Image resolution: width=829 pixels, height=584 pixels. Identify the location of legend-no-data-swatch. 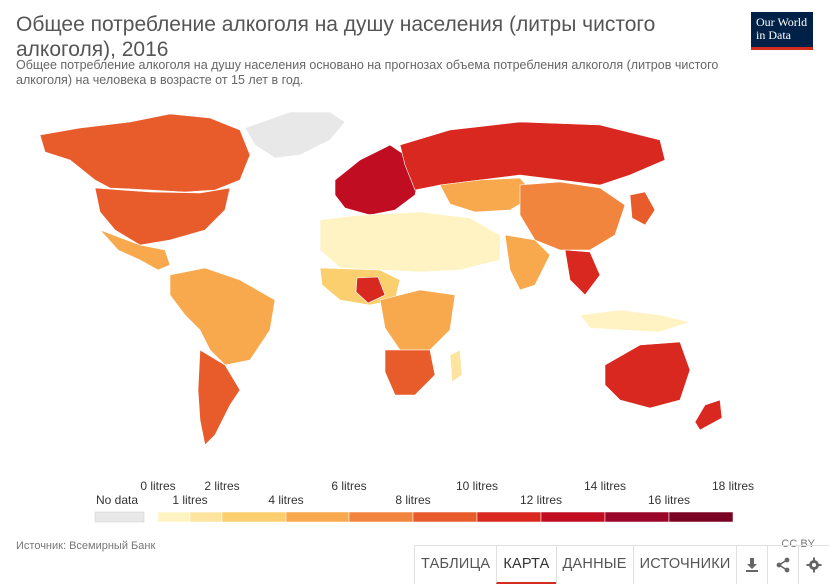
(119, 517).